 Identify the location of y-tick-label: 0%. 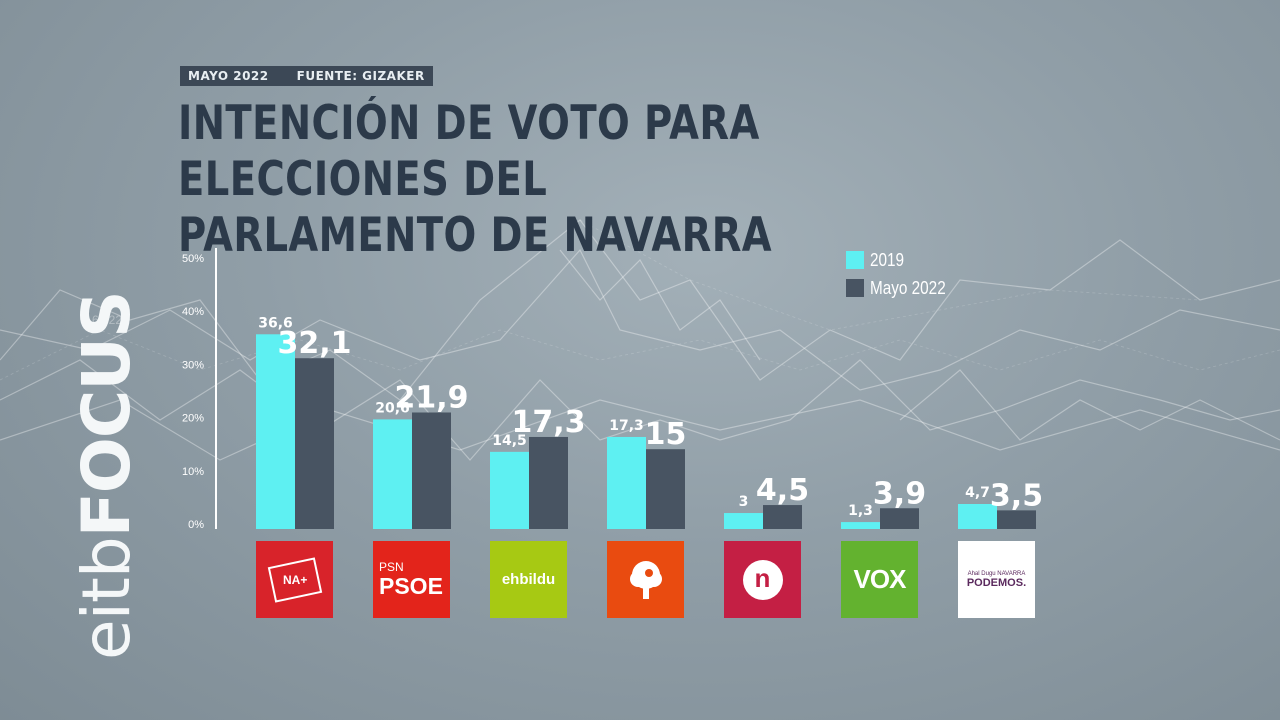
(196, 525).